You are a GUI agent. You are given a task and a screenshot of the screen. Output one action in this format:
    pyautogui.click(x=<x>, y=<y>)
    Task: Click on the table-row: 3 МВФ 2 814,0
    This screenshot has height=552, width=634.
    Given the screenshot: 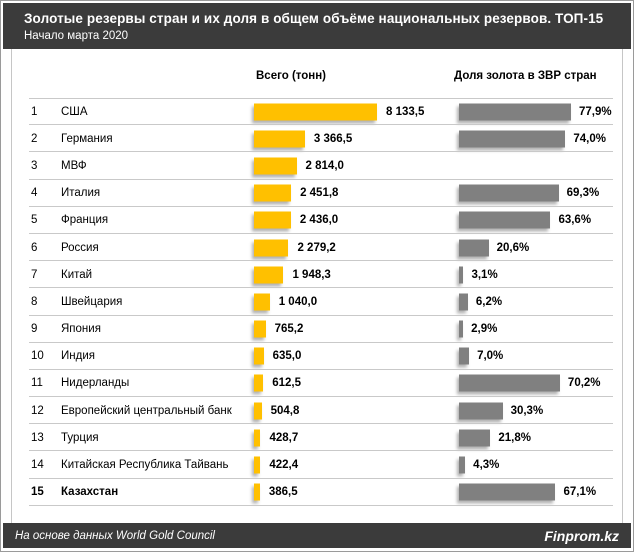 What is the action you would take?
    pyautogui.click(x=317, y=166)
    